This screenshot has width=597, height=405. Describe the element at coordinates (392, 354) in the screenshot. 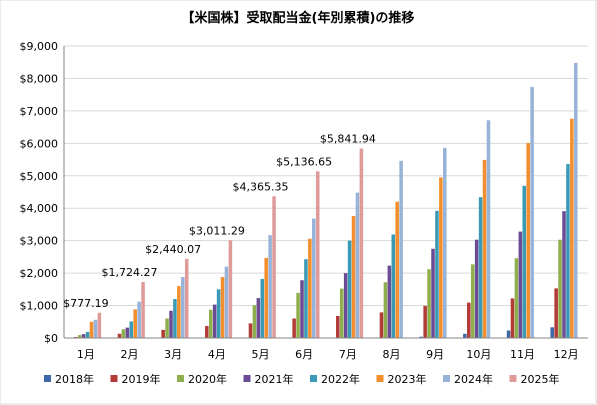

I see `x-tick-label: 8月` at that location.